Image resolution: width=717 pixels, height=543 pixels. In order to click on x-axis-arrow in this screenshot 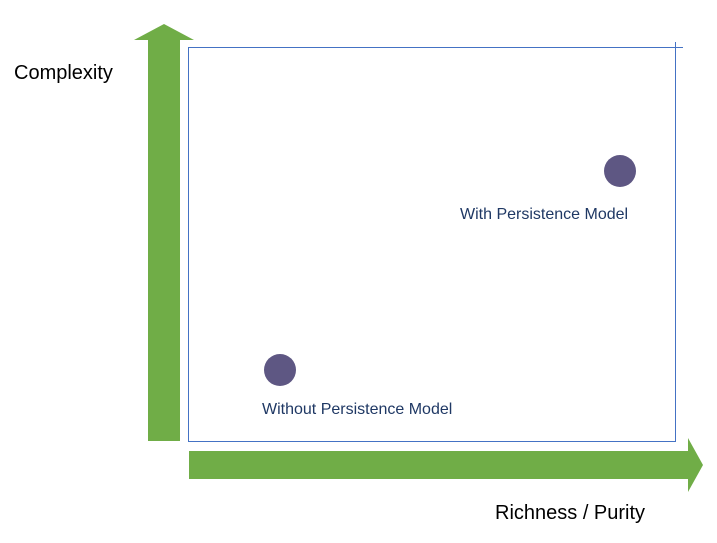, I will do `click(446, 465)`.